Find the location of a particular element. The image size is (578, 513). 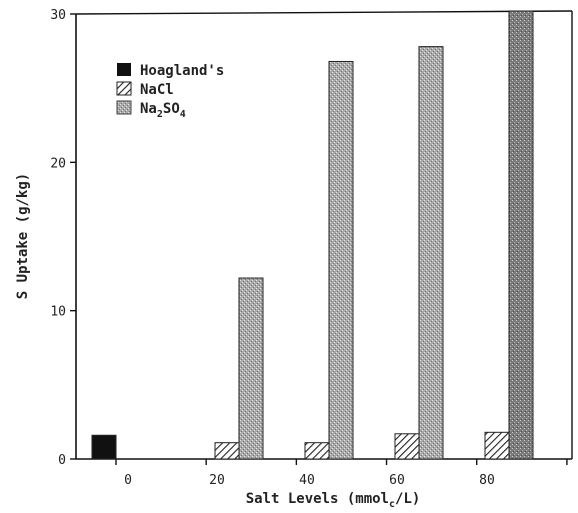

legend-label-nacl: NaCl is located at coordinates (157, 90).